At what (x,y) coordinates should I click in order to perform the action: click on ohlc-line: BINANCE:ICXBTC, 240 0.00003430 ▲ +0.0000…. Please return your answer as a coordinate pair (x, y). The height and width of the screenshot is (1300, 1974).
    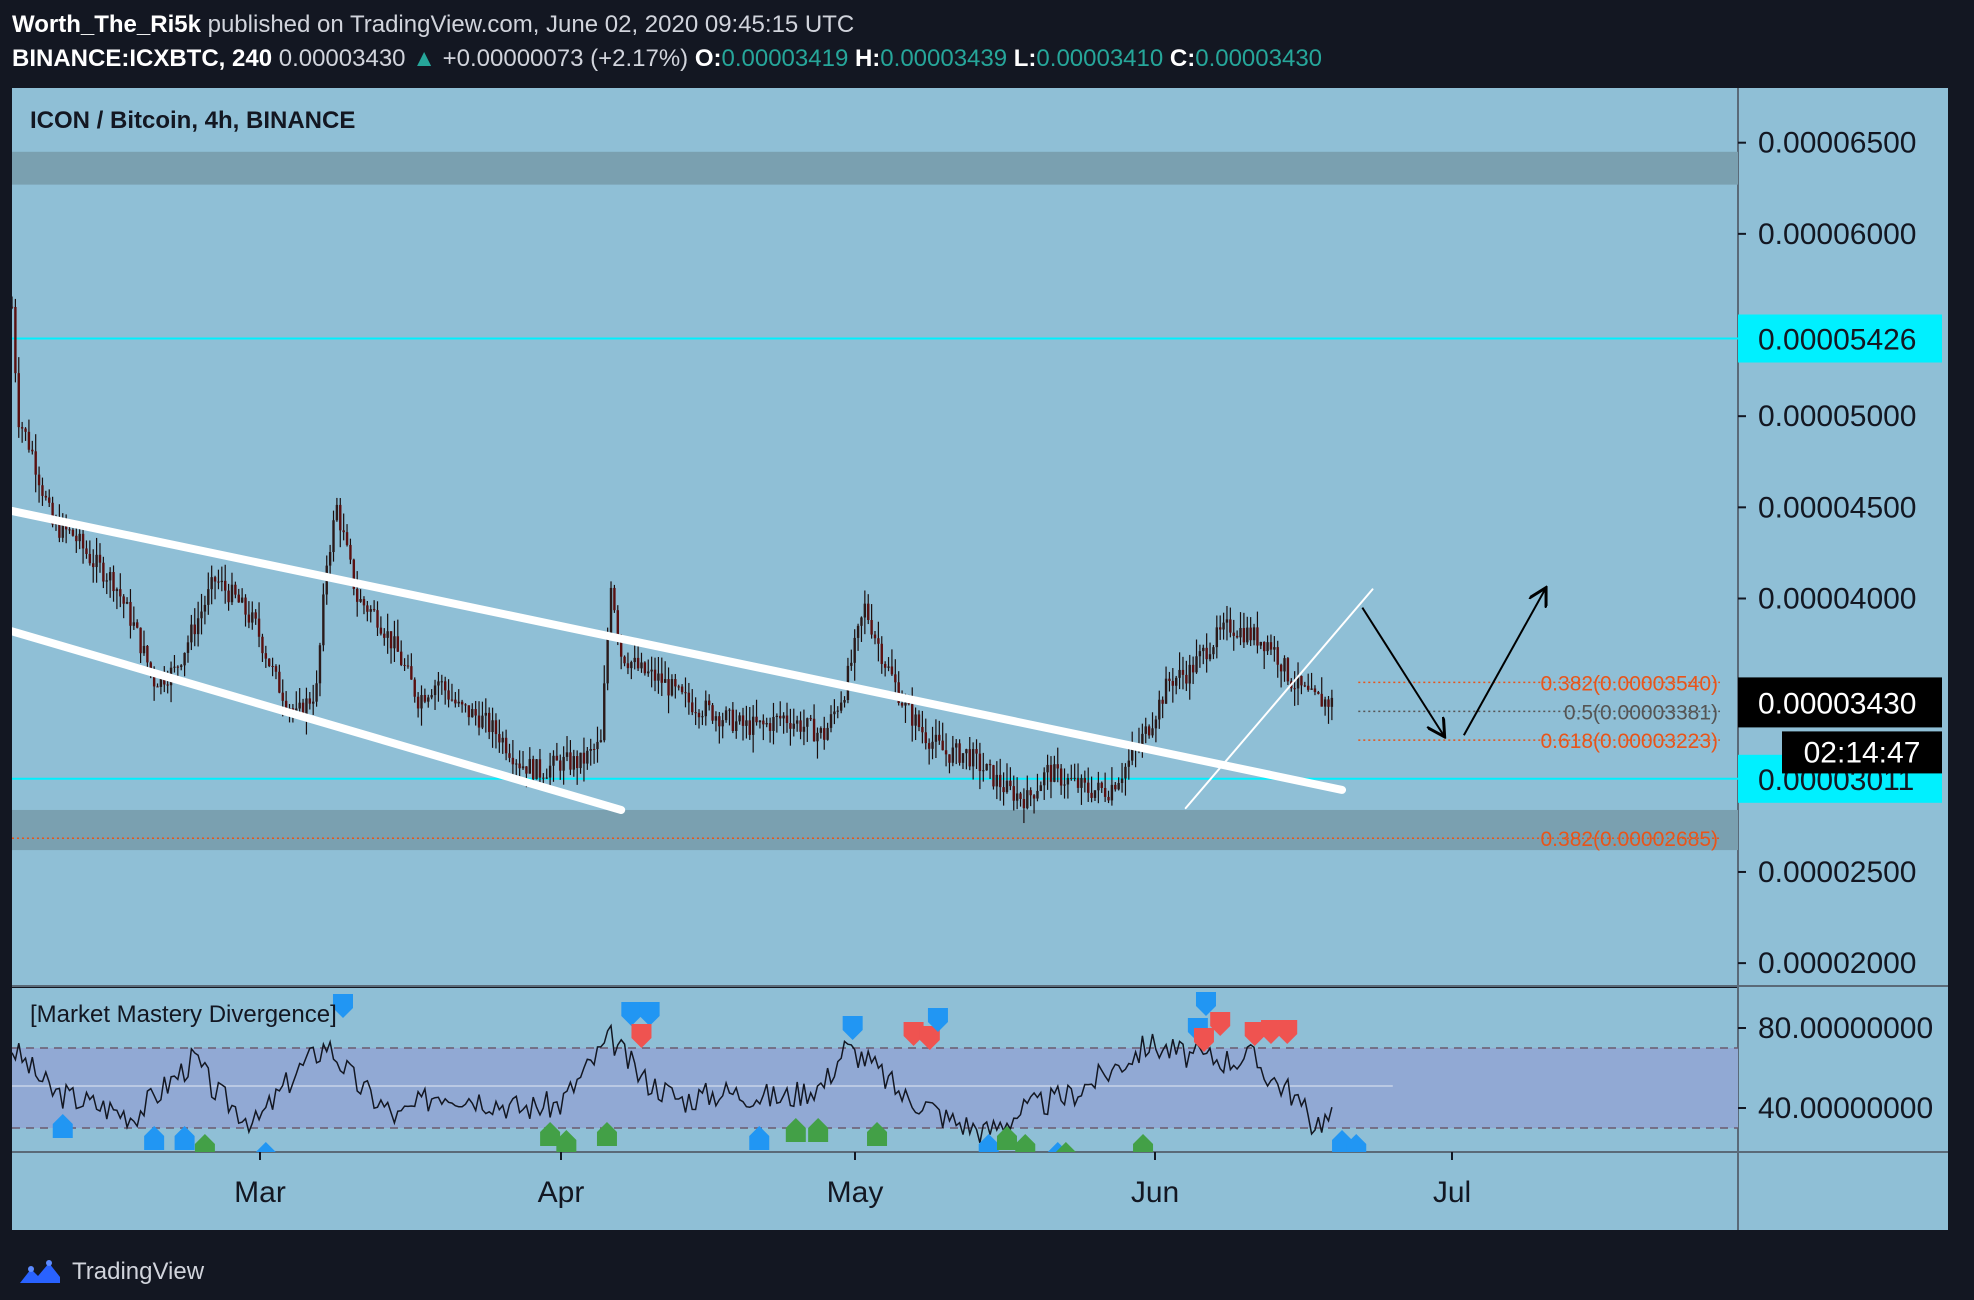
    Looking at the image, I should click on (667, 59).